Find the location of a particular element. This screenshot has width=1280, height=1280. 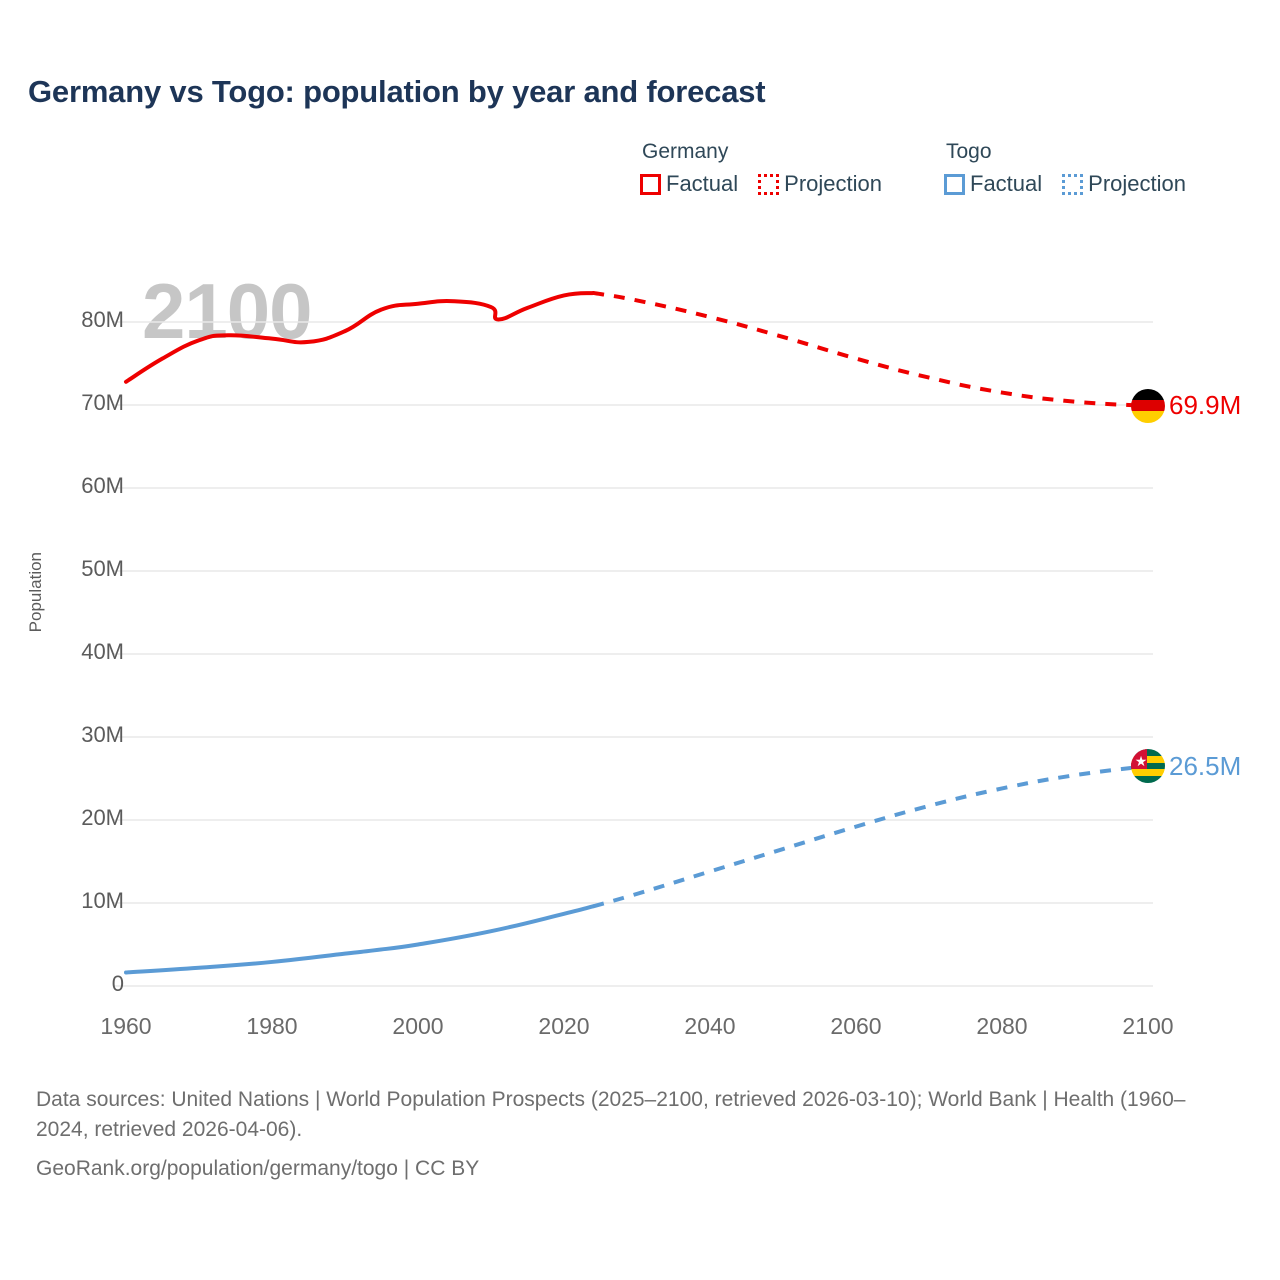

y-axis-tick: 60M is located at coordinates (88, 486).